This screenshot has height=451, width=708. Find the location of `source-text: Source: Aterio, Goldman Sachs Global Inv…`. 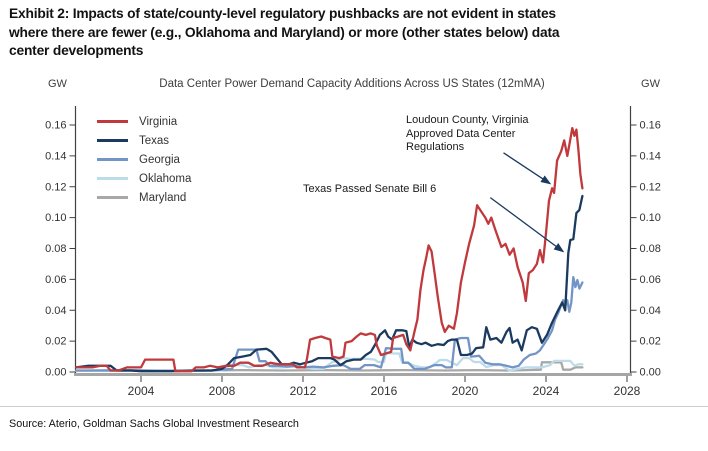

source-text: Source: Aterio, Goldman Sachs Global Inv… is located at coordinates (154, 424).